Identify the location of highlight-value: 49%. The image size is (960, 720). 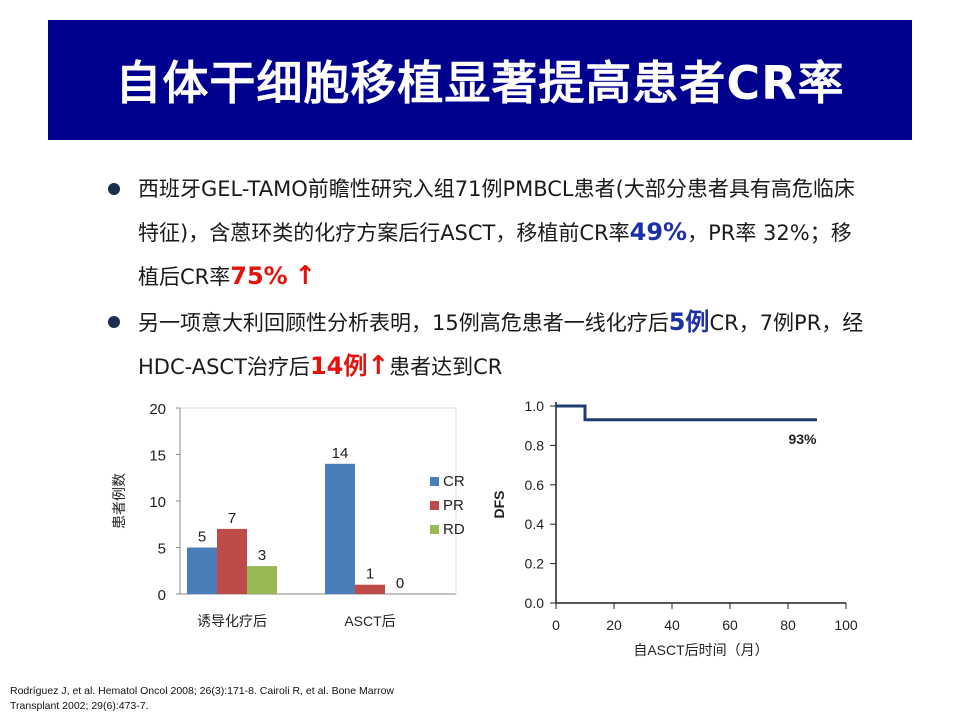
(658, 232).